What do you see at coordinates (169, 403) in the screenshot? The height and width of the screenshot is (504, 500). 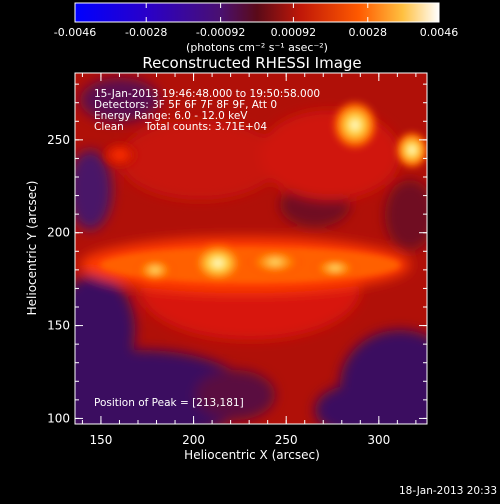 I see `peak-position-text: Position of Peak = [213,181]` at bounding box center [169, 403].